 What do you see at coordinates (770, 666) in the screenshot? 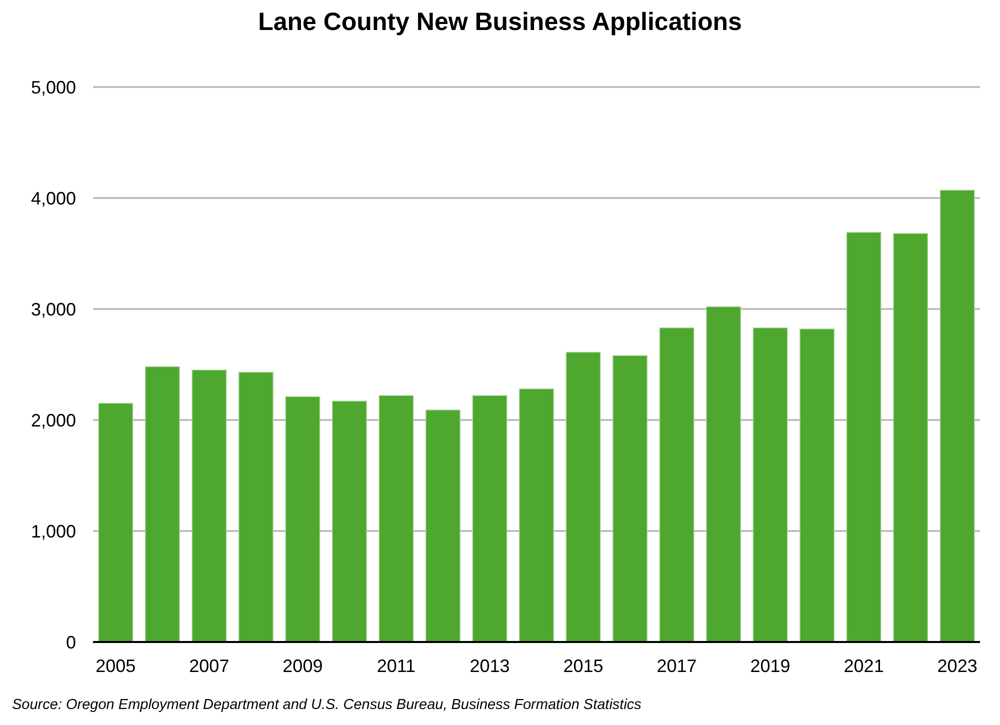
I see `x-tick-label: 2019` at bounding box center [770, 666].